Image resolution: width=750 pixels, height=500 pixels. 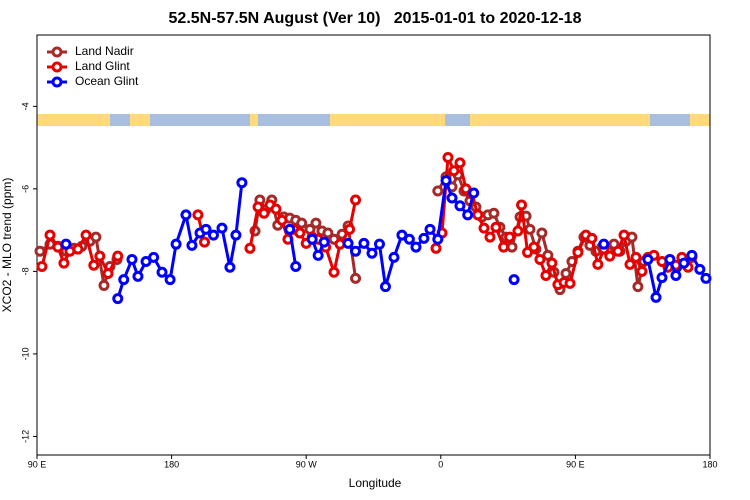 I want to click on legend-label: Land Glint, so click(x=102, y=66).